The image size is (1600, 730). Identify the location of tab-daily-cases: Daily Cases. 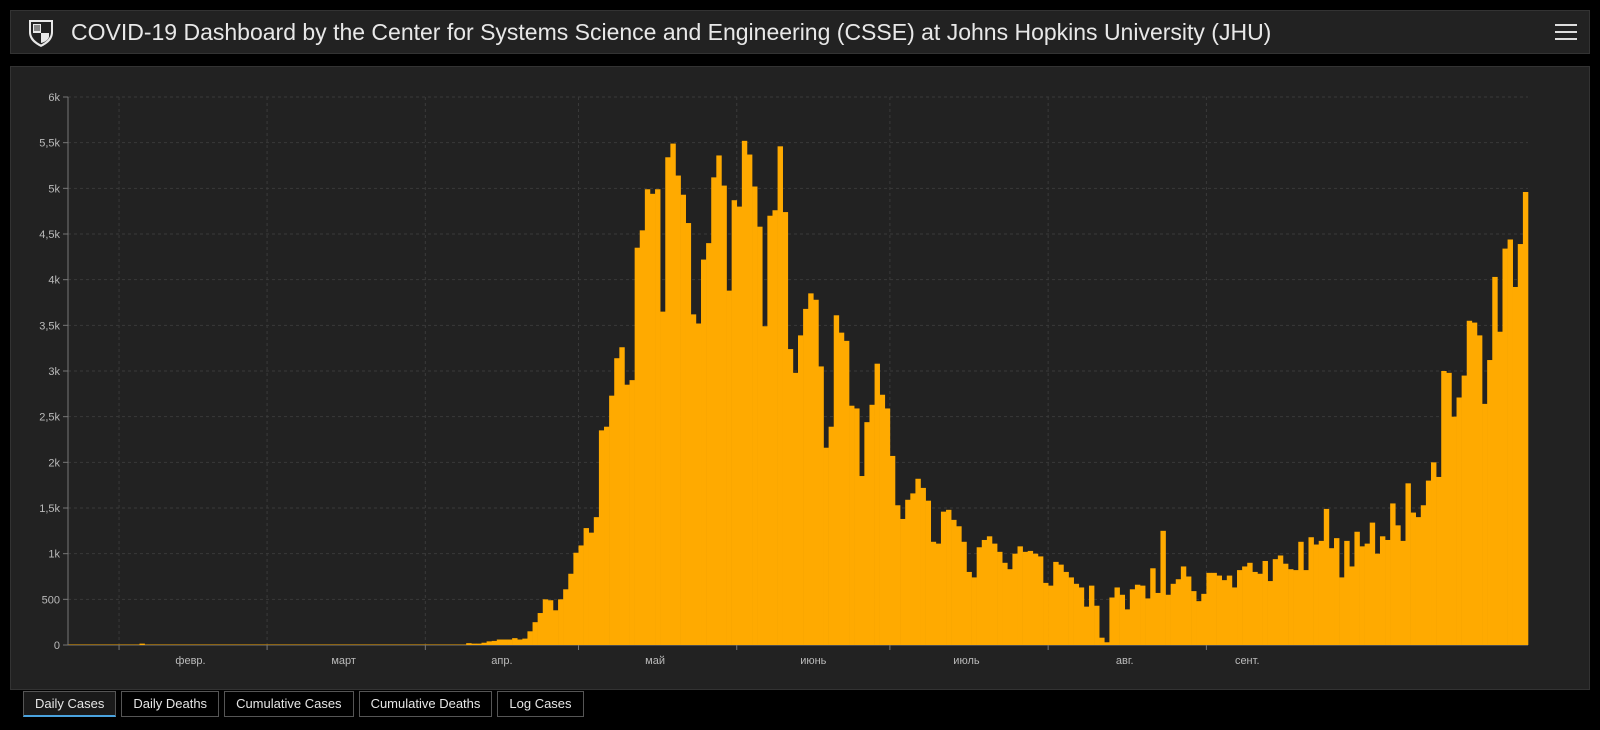
(70, 704).